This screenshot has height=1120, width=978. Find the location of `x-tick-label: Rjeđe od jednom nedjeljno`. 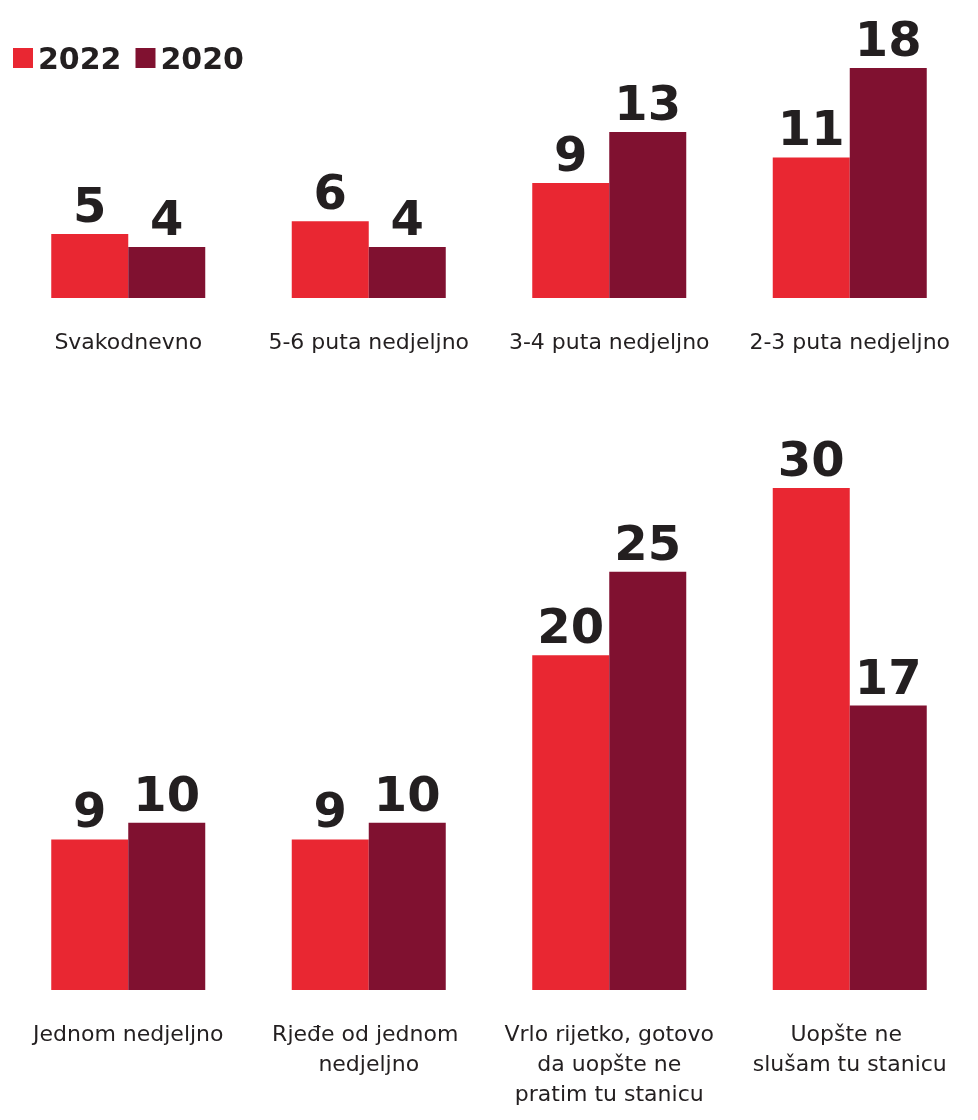

x-tick-label: Rjeđe od jednom nedjeljno is located at coordinates (369, 1048).